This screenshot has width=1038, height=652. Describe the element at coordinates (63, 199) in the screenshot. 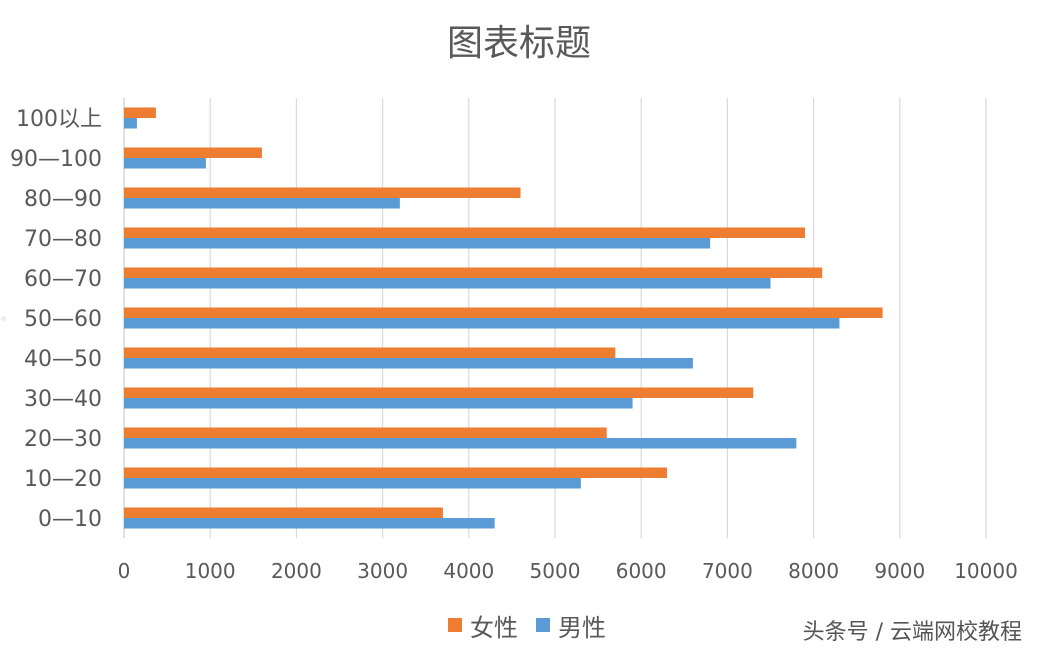

I see `category-label: 80—90` at that location.